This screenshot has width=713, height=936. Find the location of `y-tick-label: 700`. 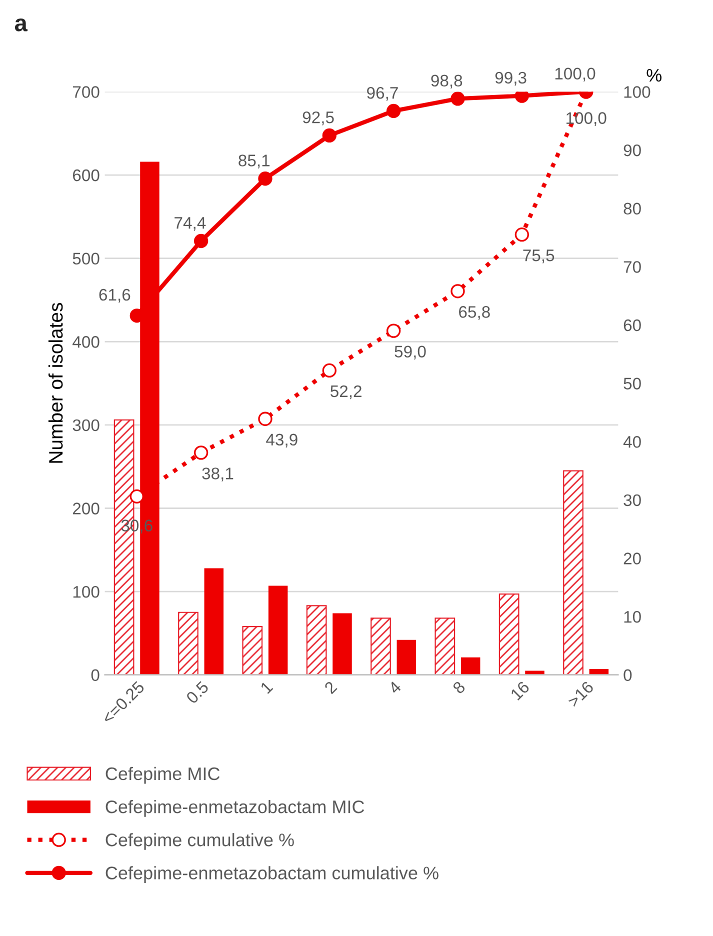

y-tick-label: 700 is located at coordinates (86, 92).